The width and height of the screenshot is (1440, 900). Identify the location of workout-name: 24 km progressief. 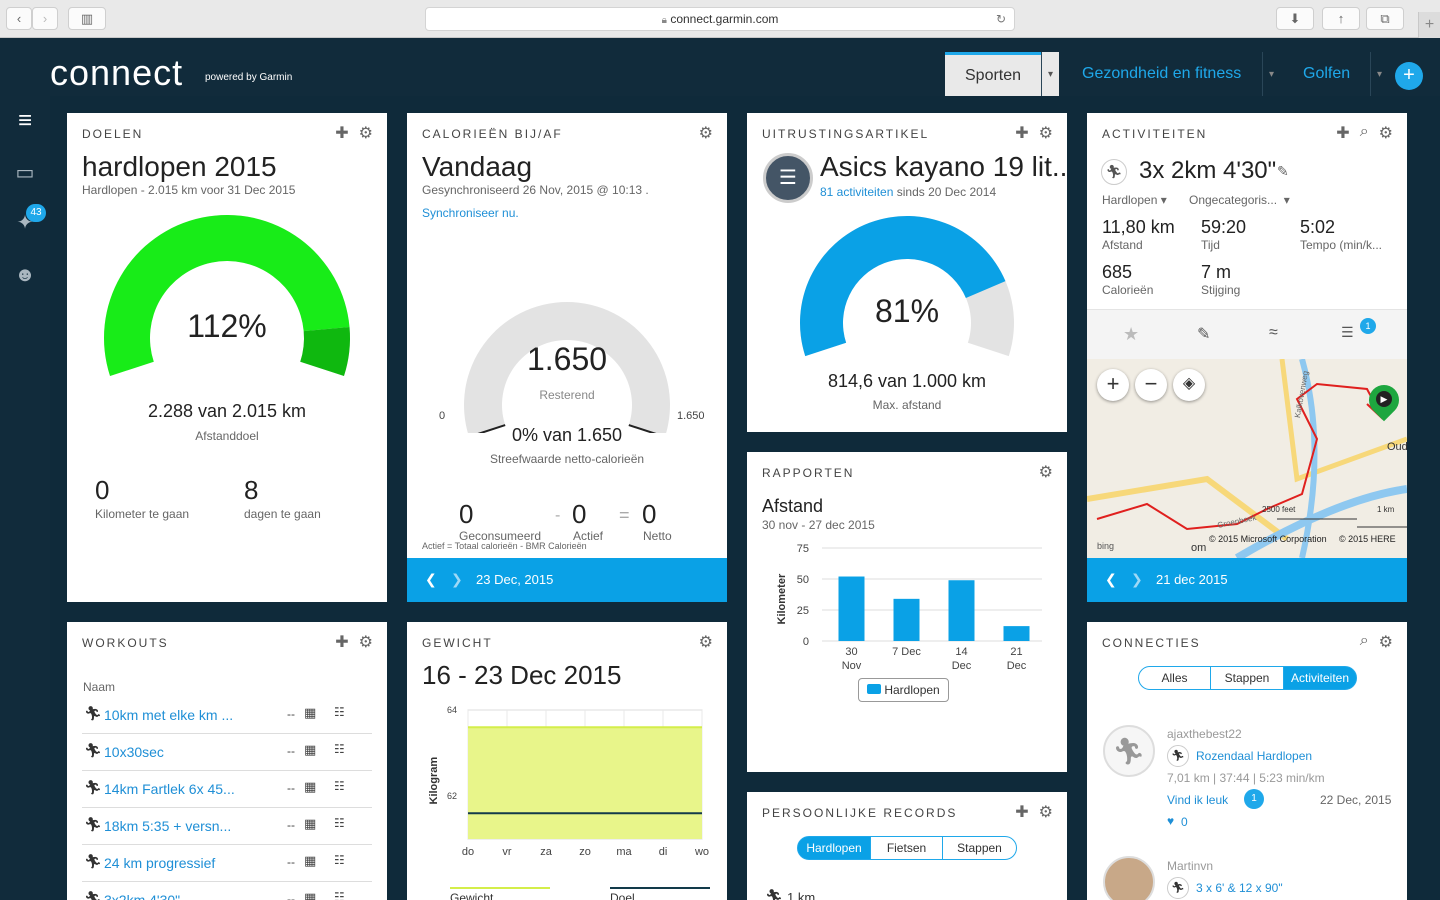
(160, 863).